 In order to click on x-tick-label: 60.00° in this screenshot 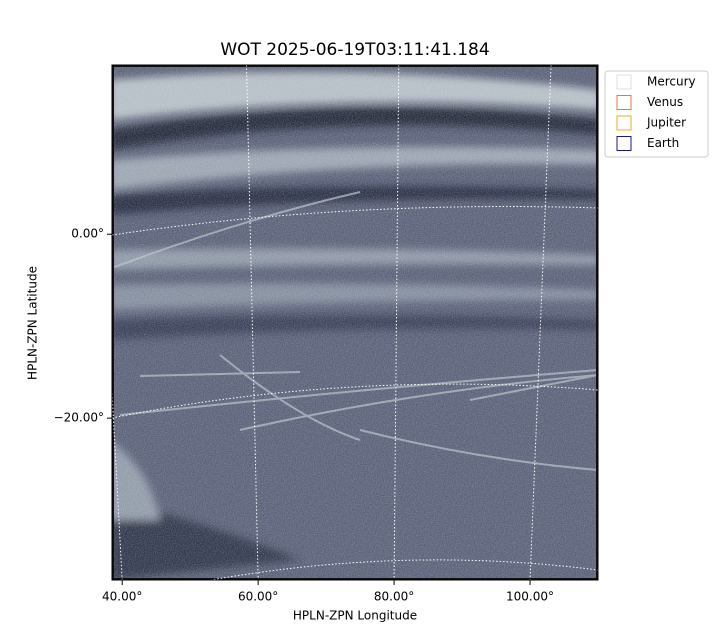, I will do `click(258, 597)`.